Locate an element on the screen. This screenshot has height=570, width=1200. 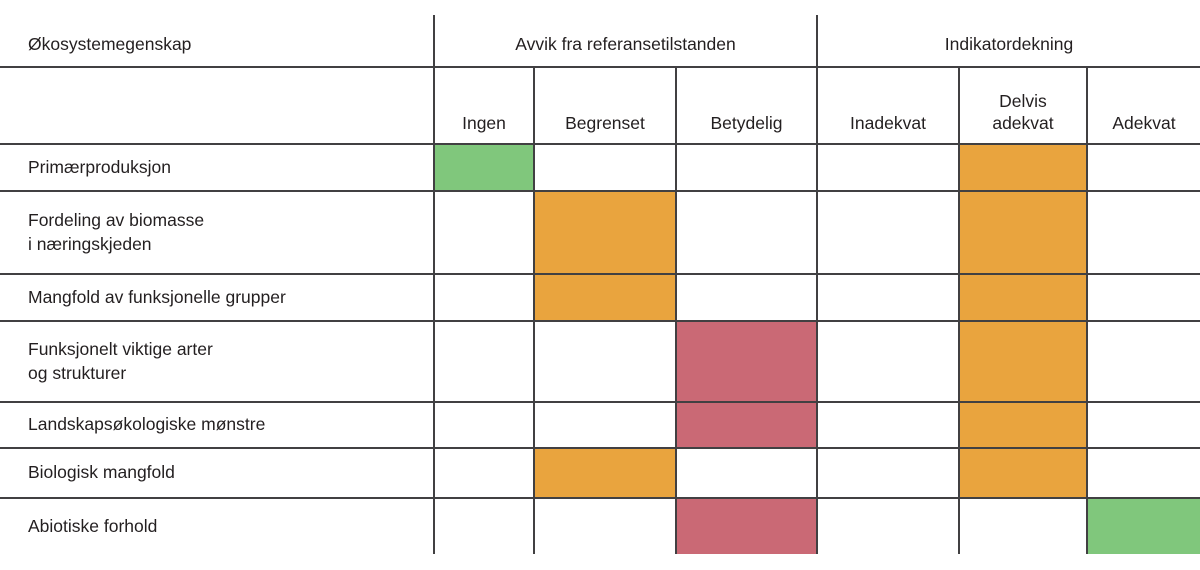
column-header-begrenset: Begrenset is located at coordinates (604, 106).